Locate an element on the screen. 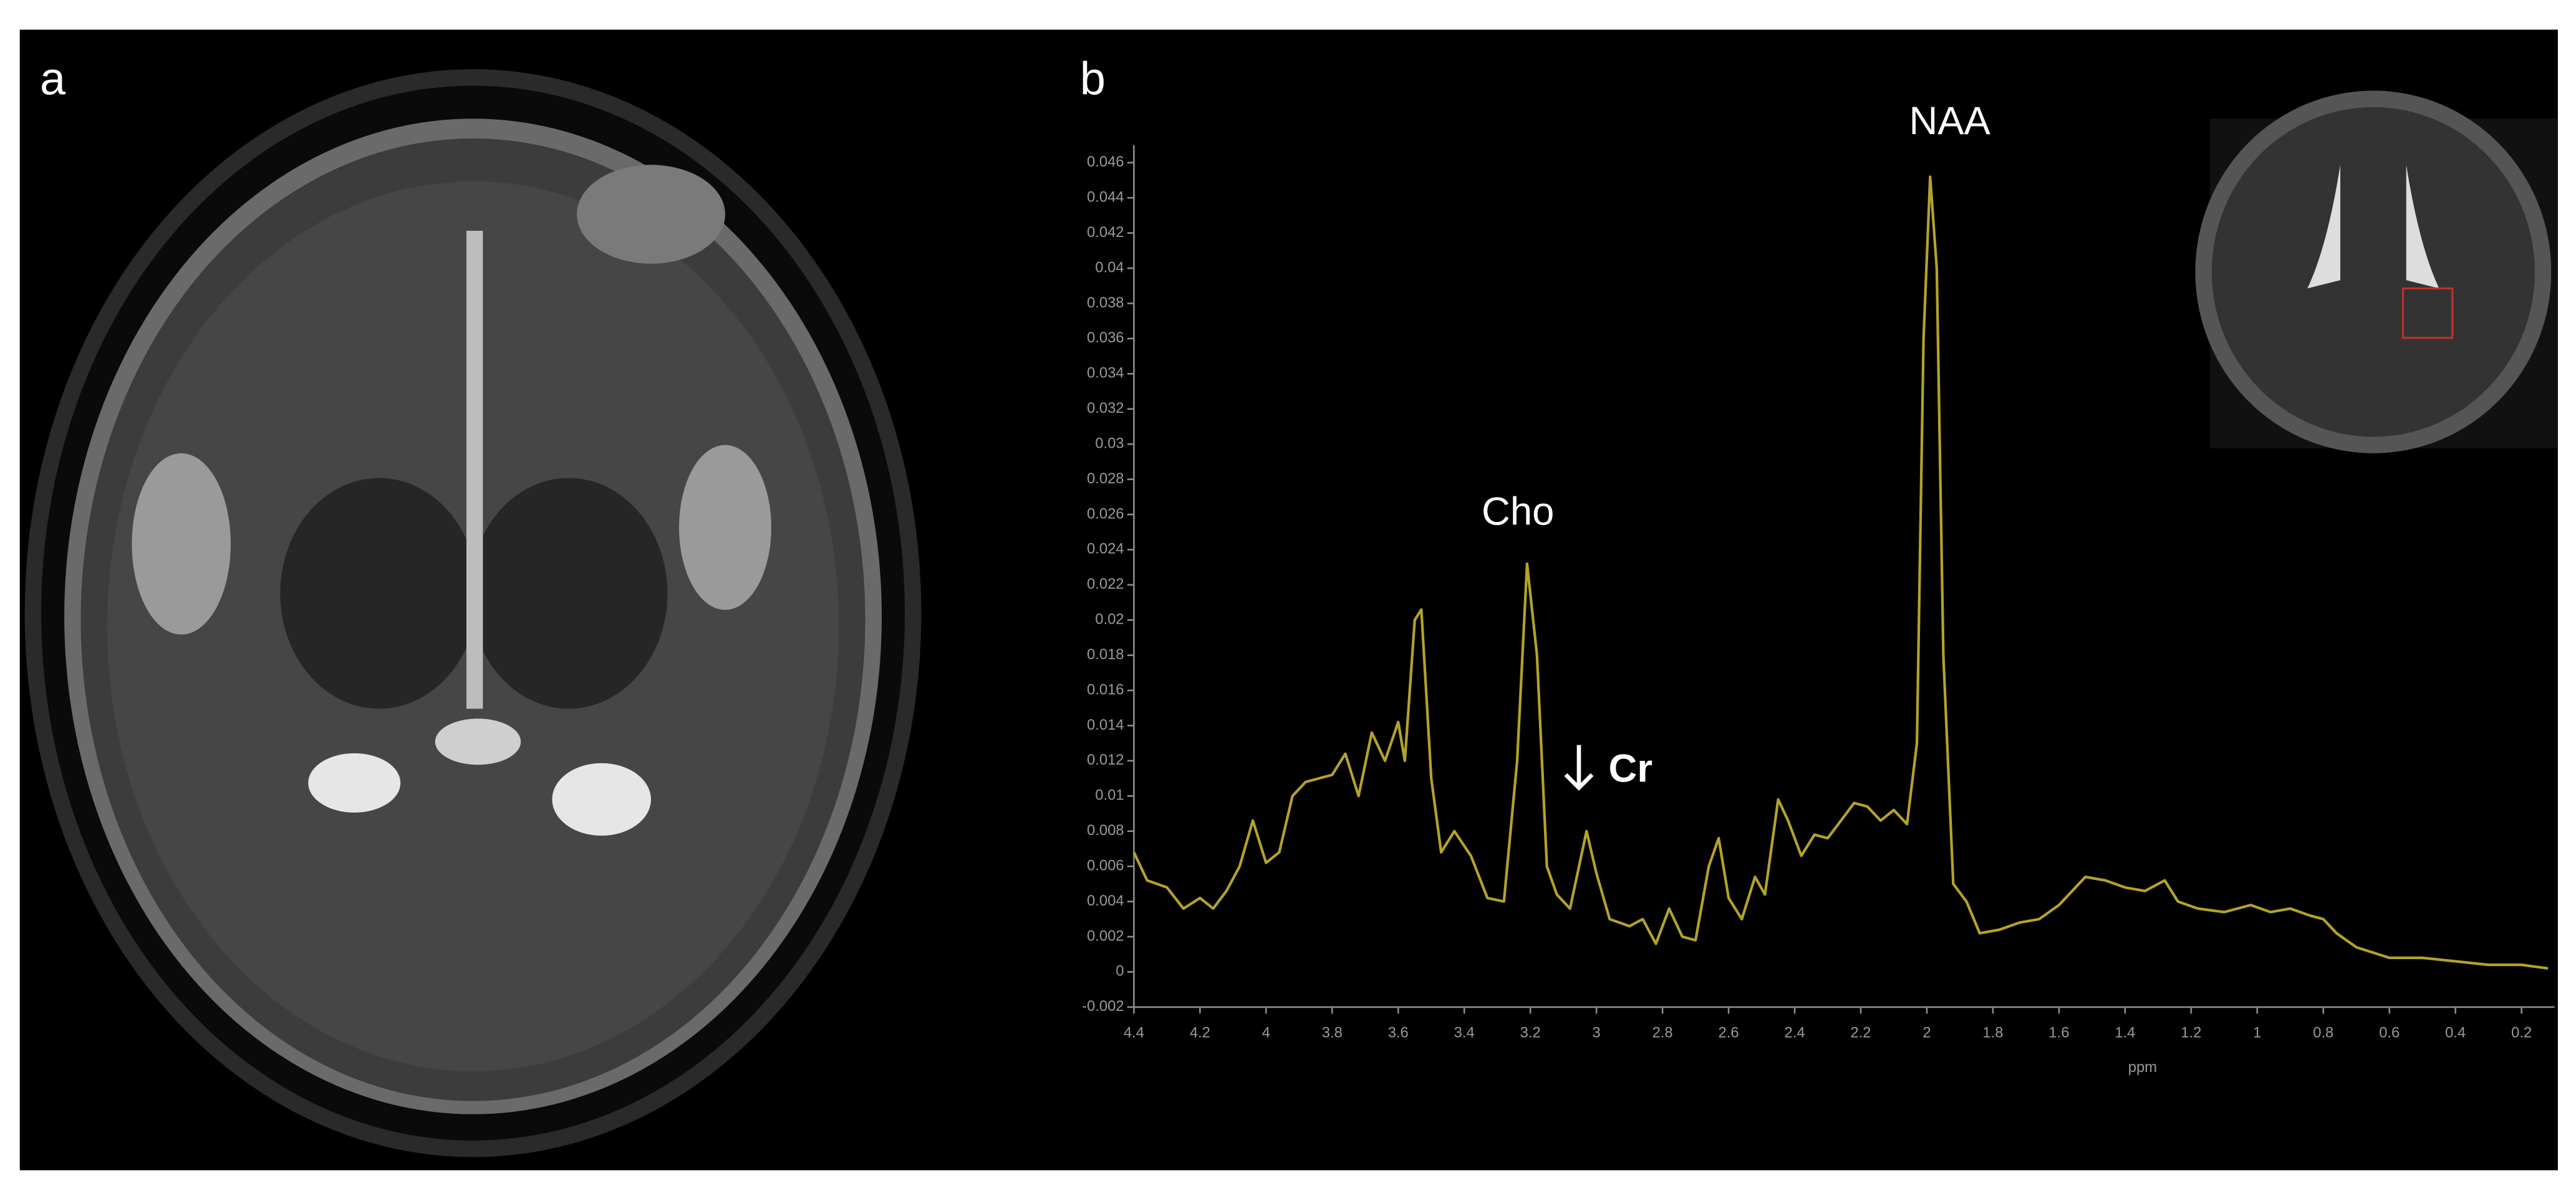 The width and height of the screenshot is (2576, 1193). x-tick-label: 2.2 is located at coordinates (1860, 1032).